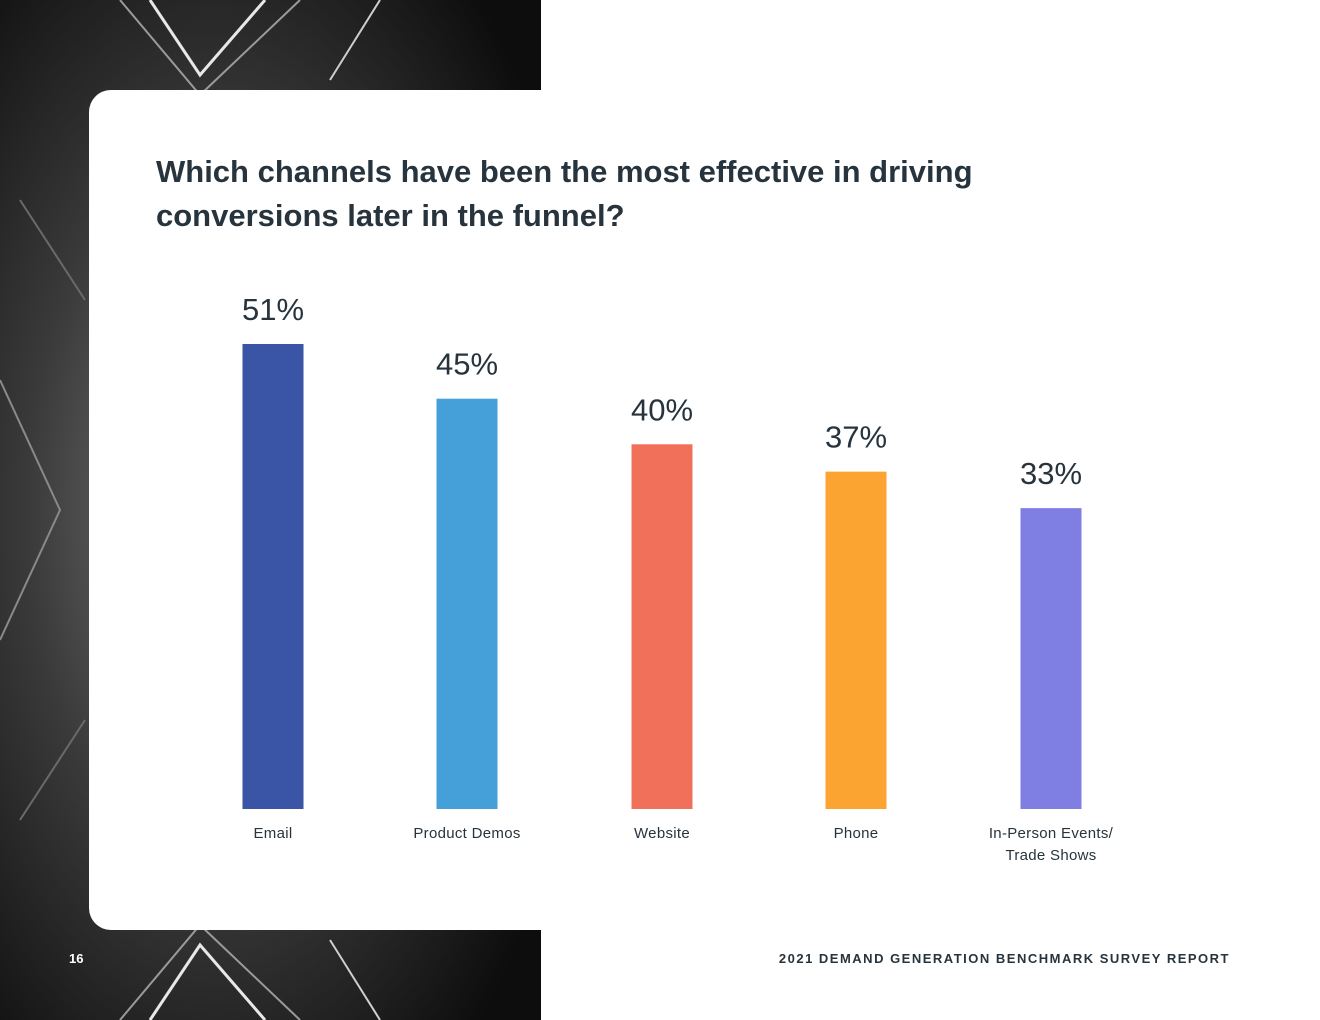  What do you see at coordinates (662, 409) in the screenshot?
I see `bar-value-label-2: 40%` at bounding box center [662, 409].